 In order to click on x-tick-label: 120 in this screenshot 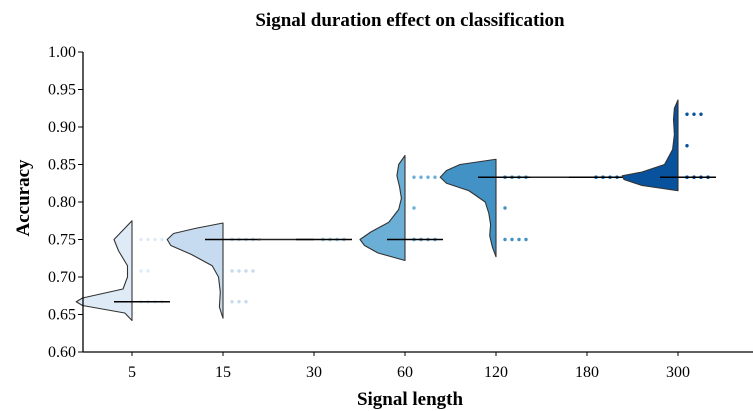, I will do `click(496, 372)`.